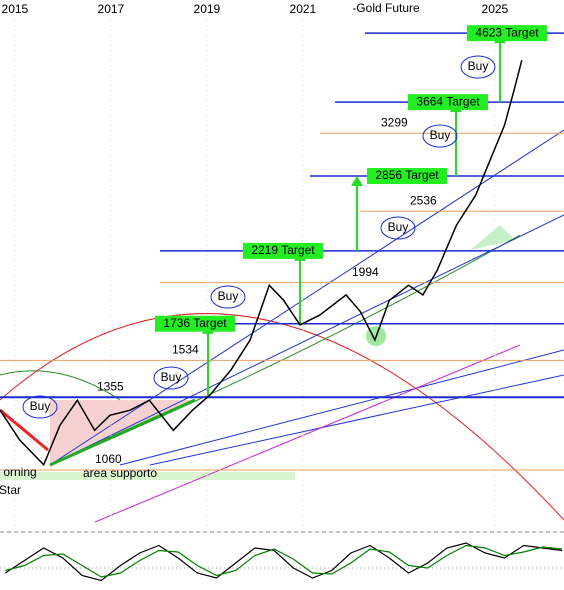 The image size is (564, 590). Describe the element at coordinates (365, 272) in the screenshot. I see `level-label: 1994` at that location.